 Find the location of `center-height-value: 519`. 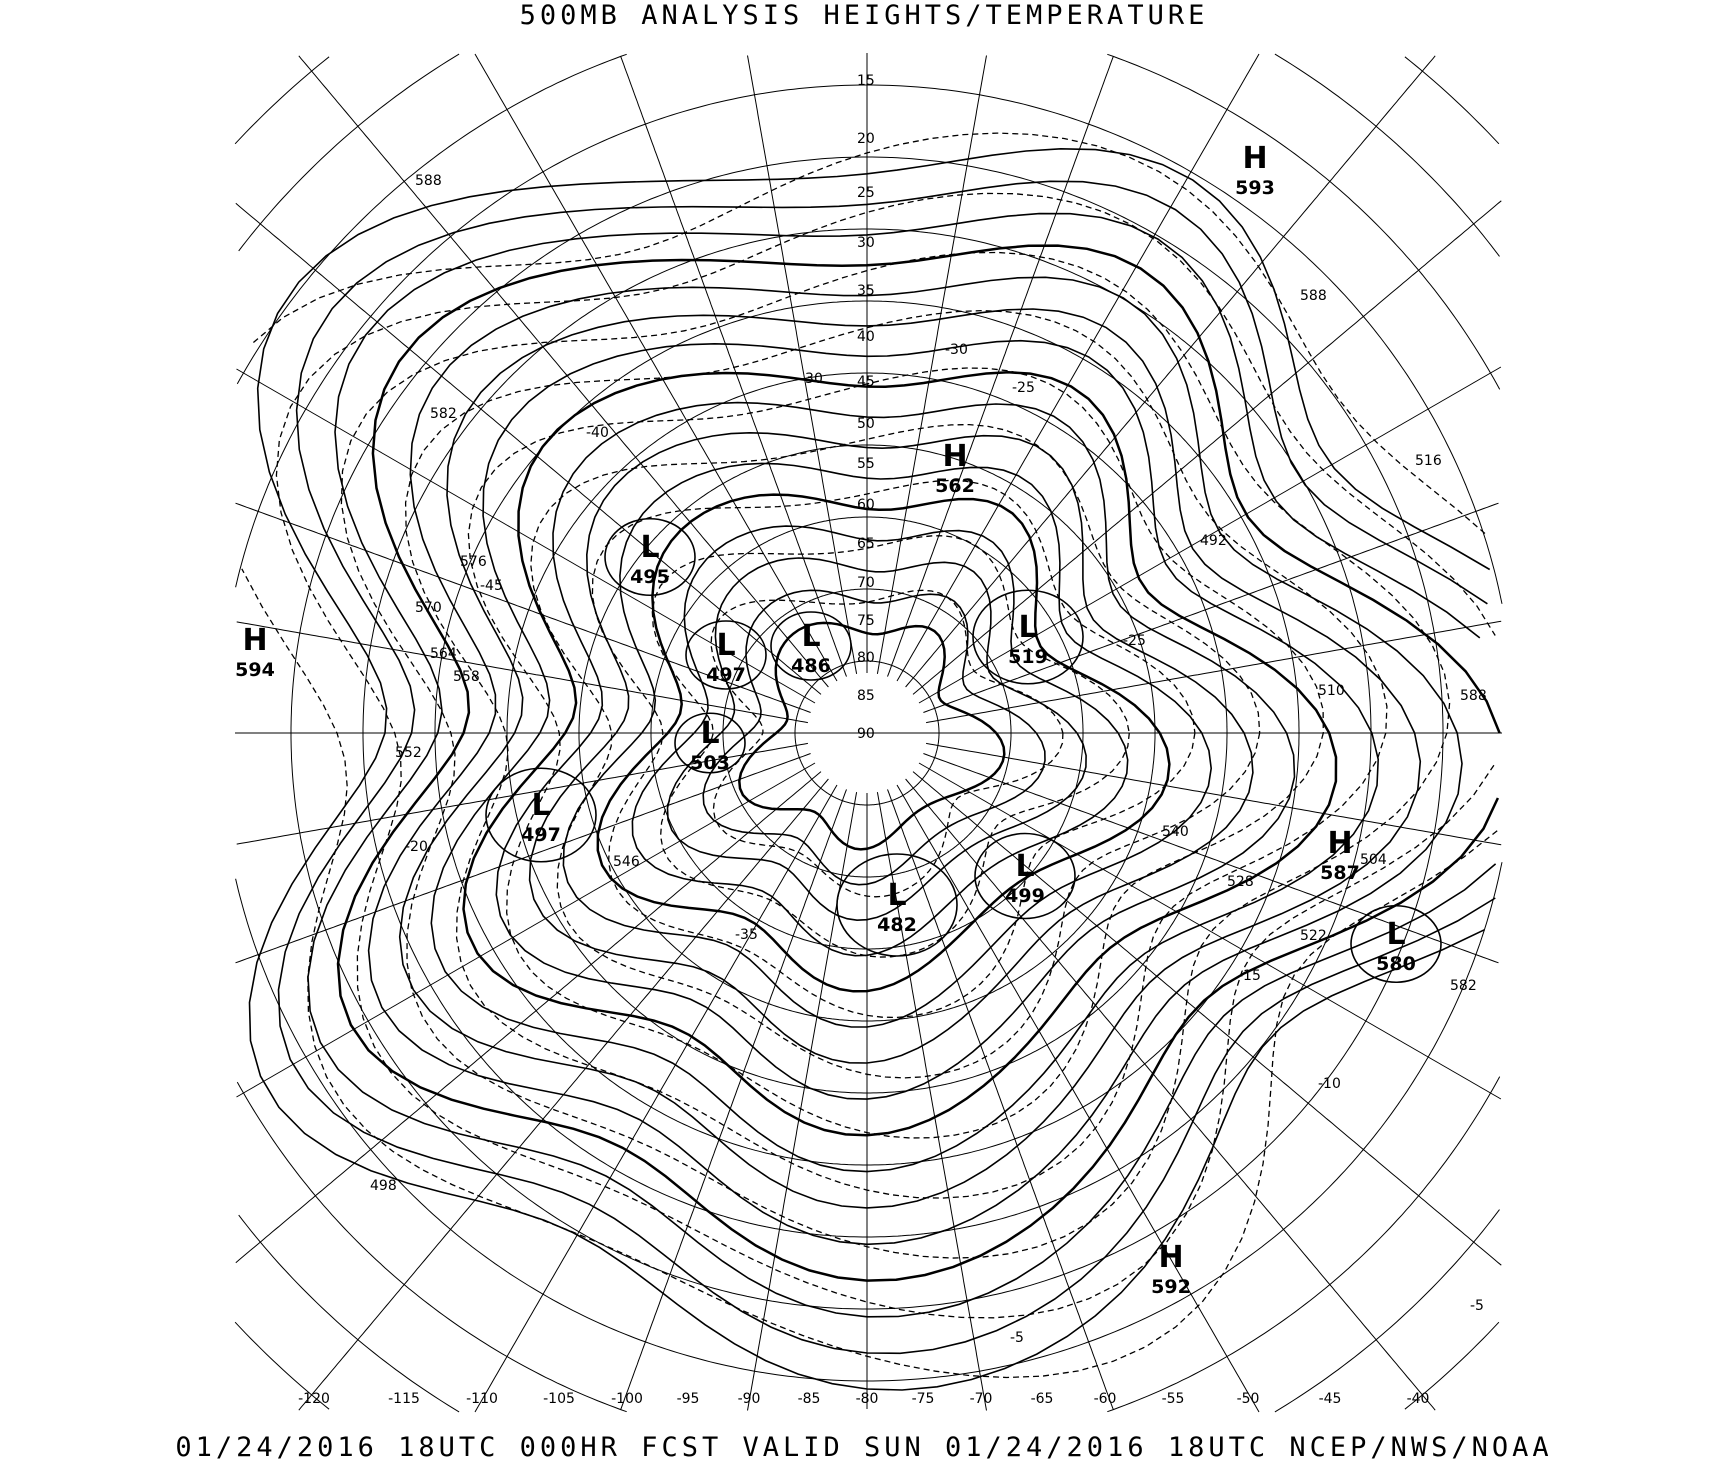

center-height-value: 519 is located at coordinates (1028, 657).